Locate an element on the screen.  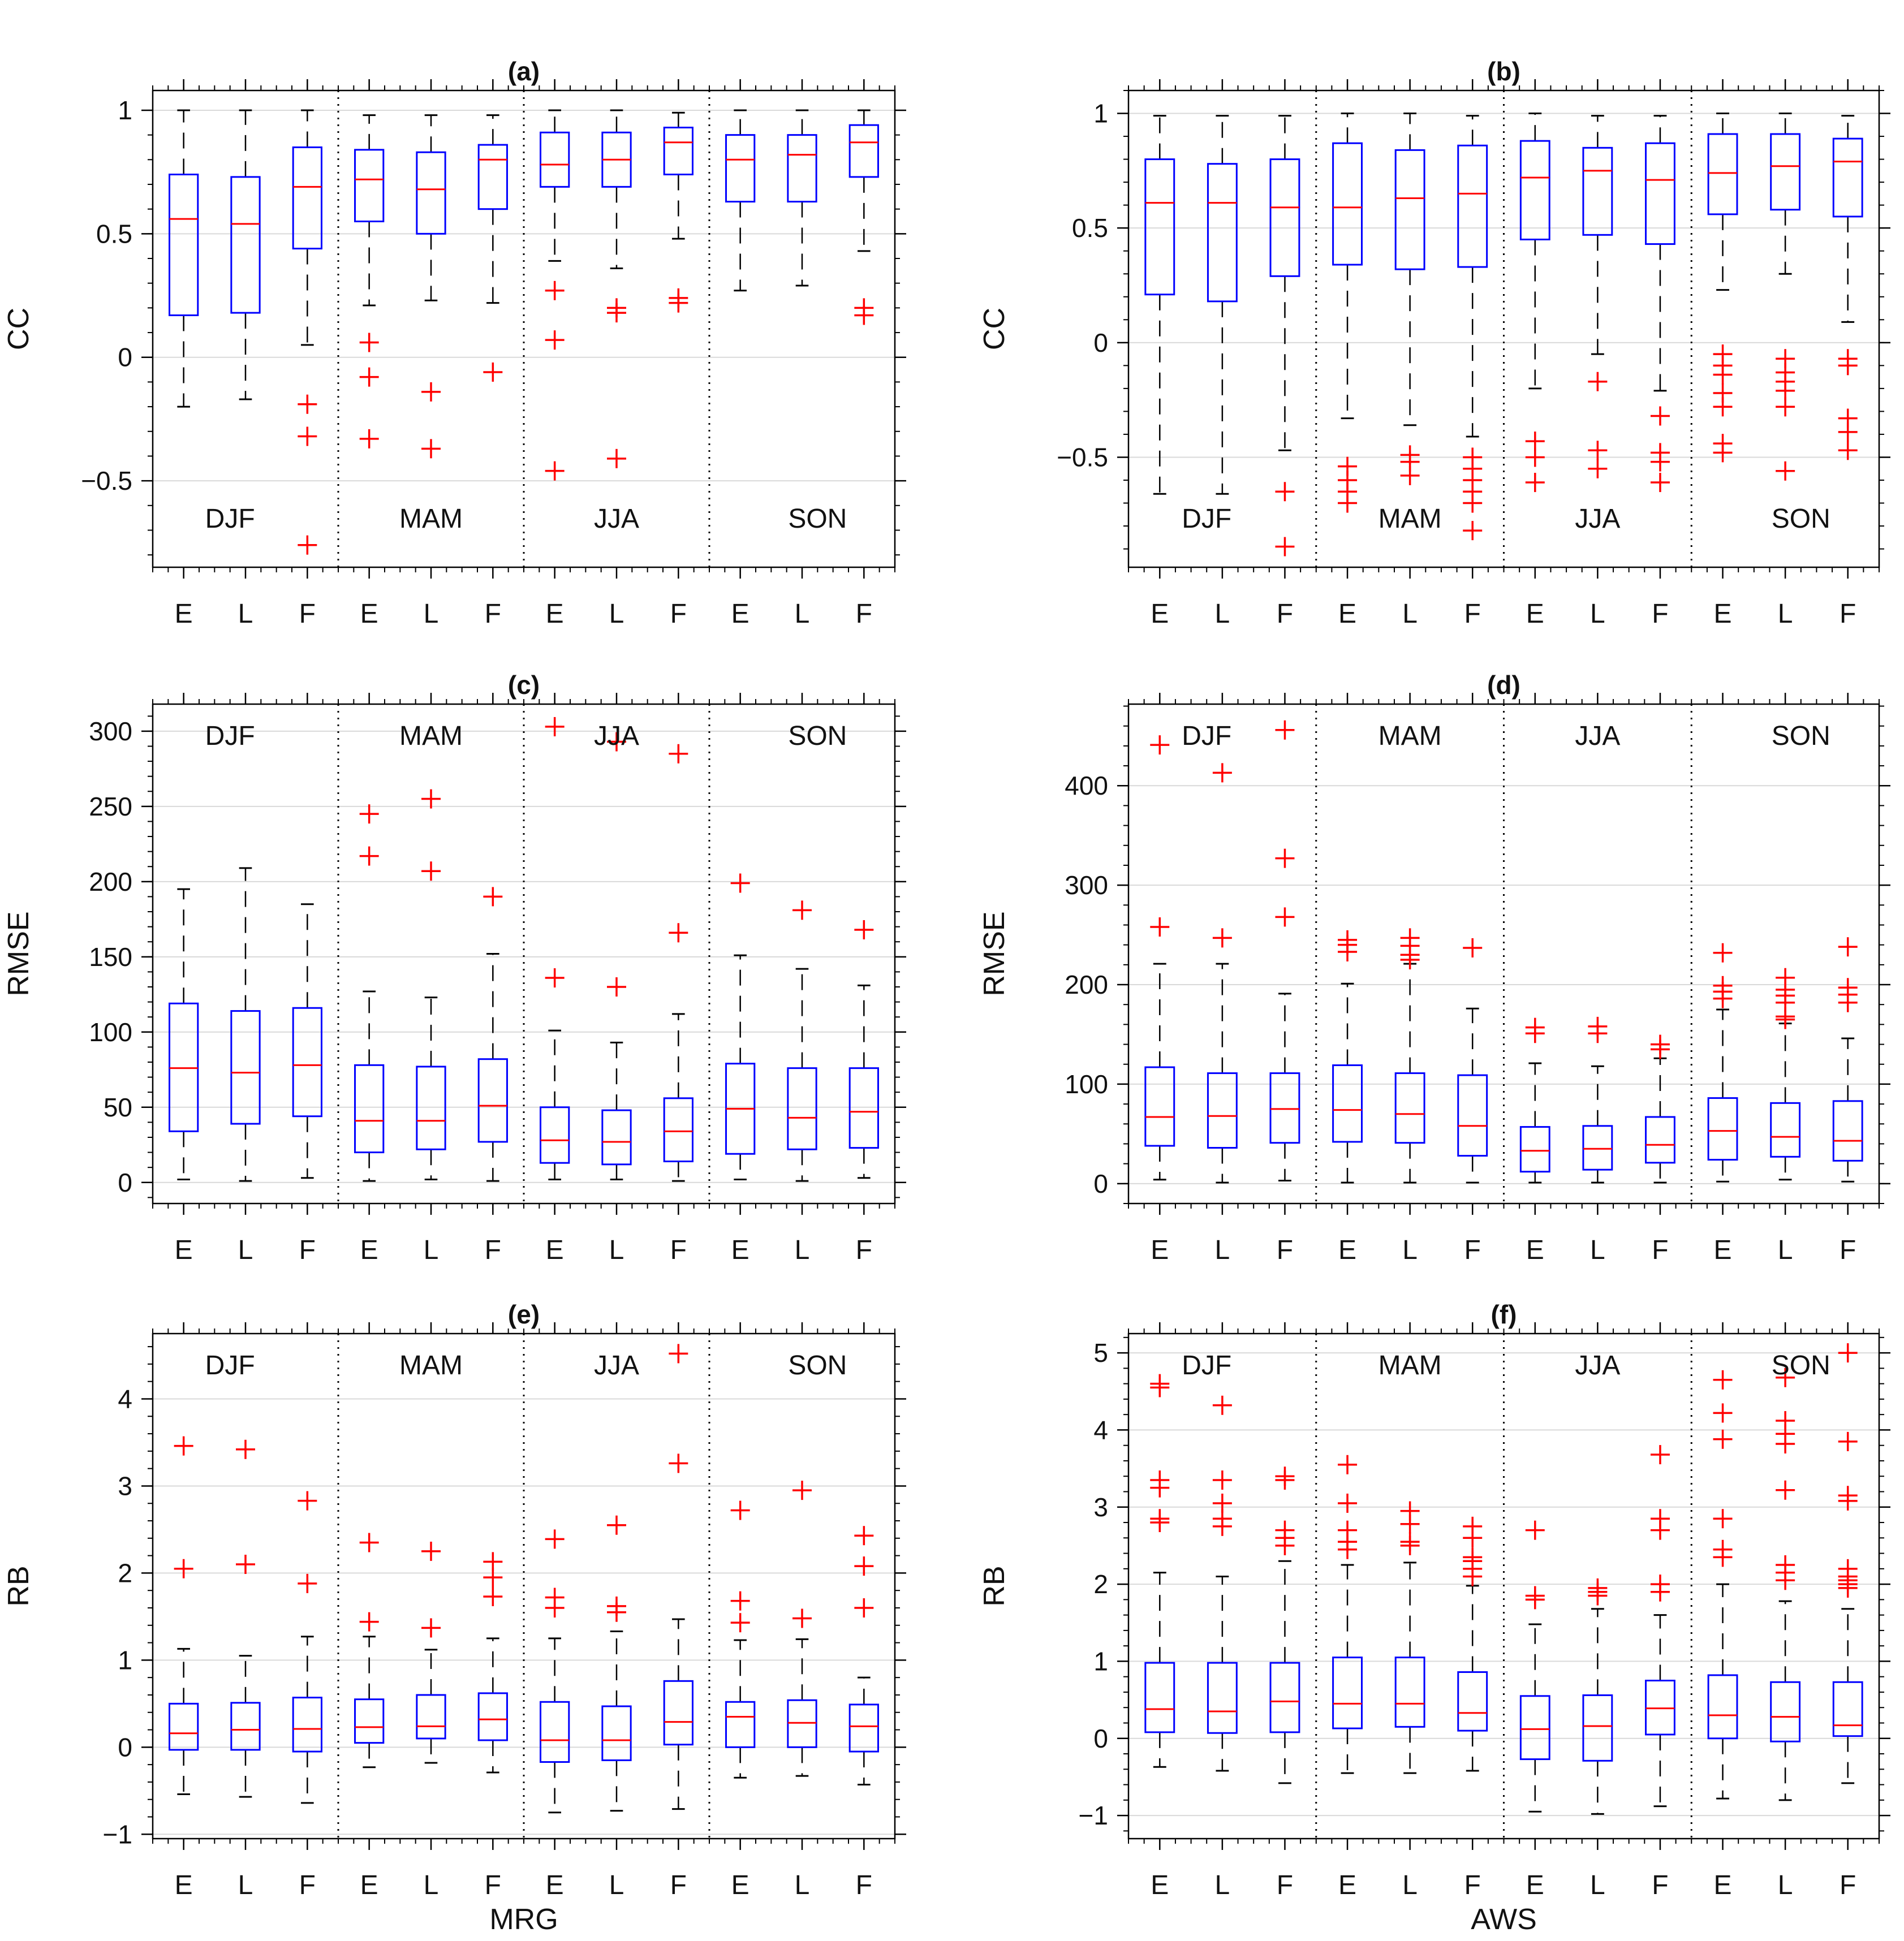
box-L-JJA is located at coordinates (616, 288).